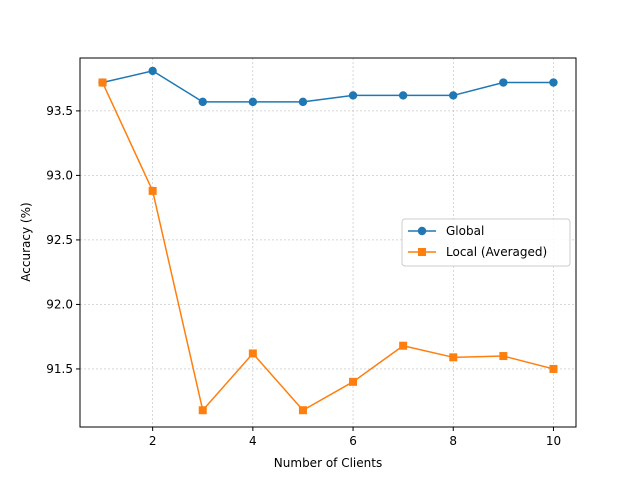 Image resolution: width=640 pixels, height=480 pixels. I want to click on x-tick-label: 8, so click(453, 441).